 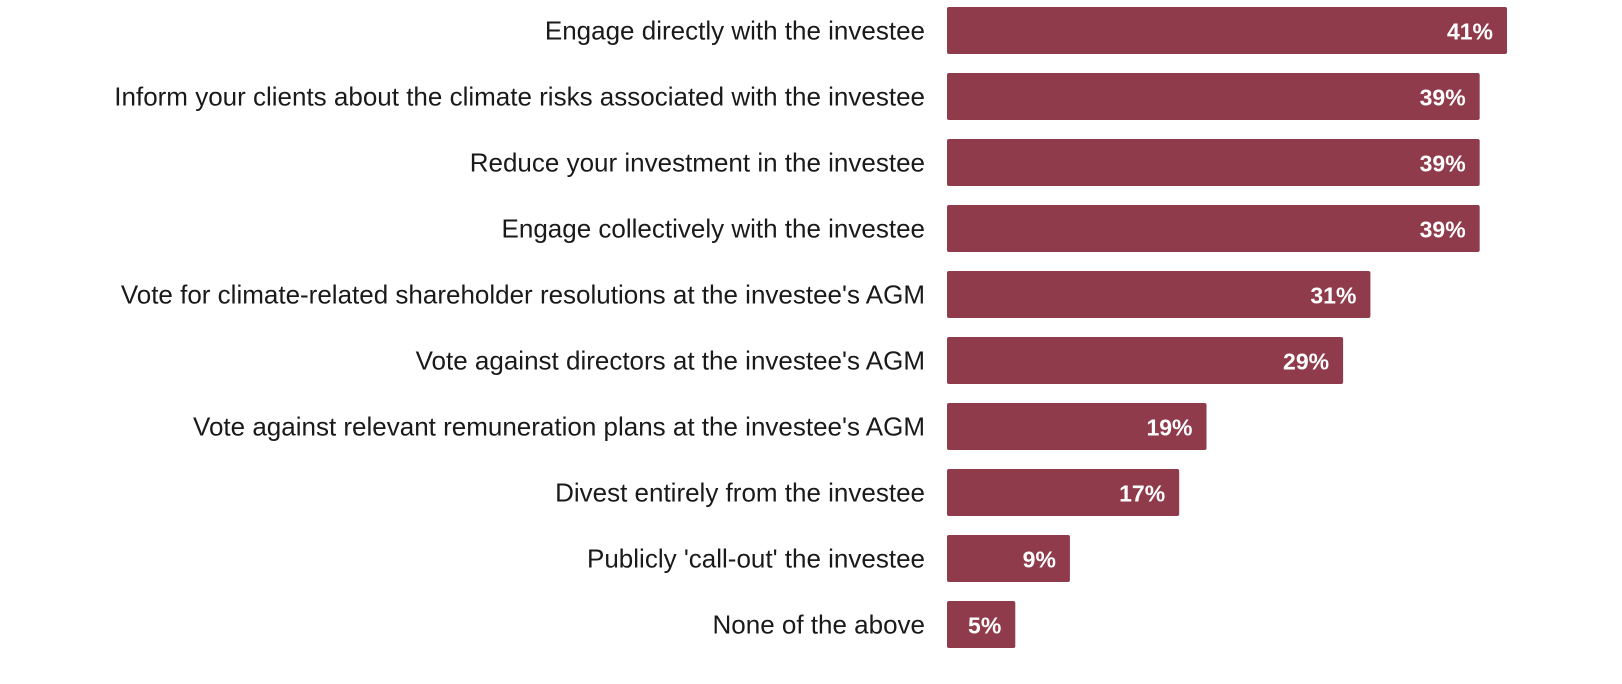 What do you see at coordinates (1306, 362) in the screenshot?
I see `value-label-5: 29%` at bounding box center [1306, 362].